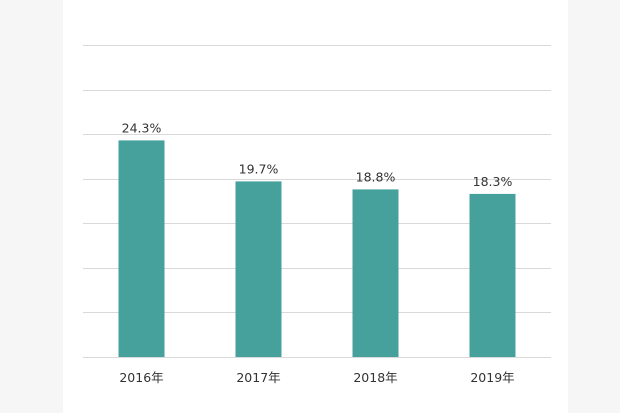  What do you see at coordinates (141, 377) in the screenshot?
I see `x-tick-label-2016年: 2016年` at bounding box center [141, 377].